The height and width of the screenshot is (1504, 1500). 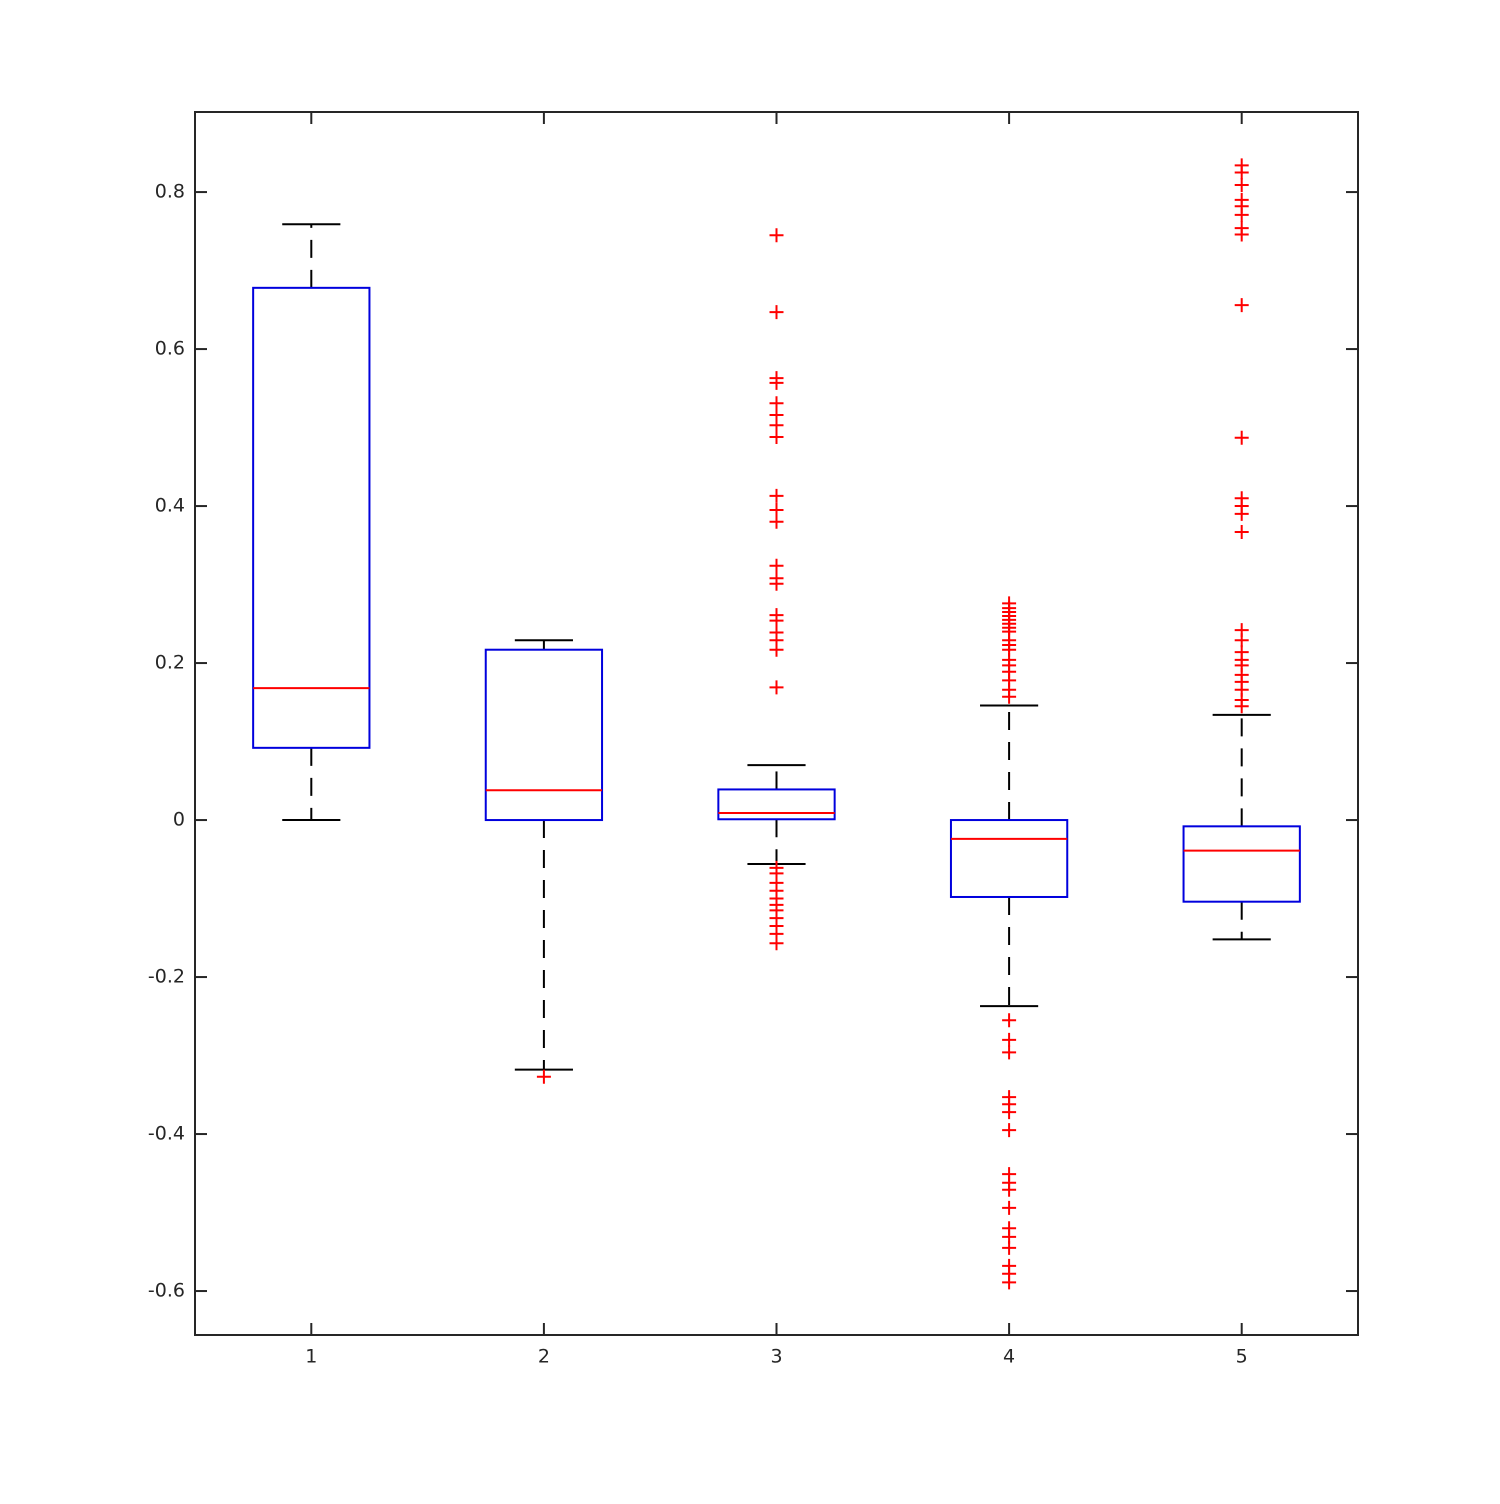 What do you see at coordinates (544, 1357) in the screenshot?
I see `x-tick-label: 2` at bounding box center [544, 1357].